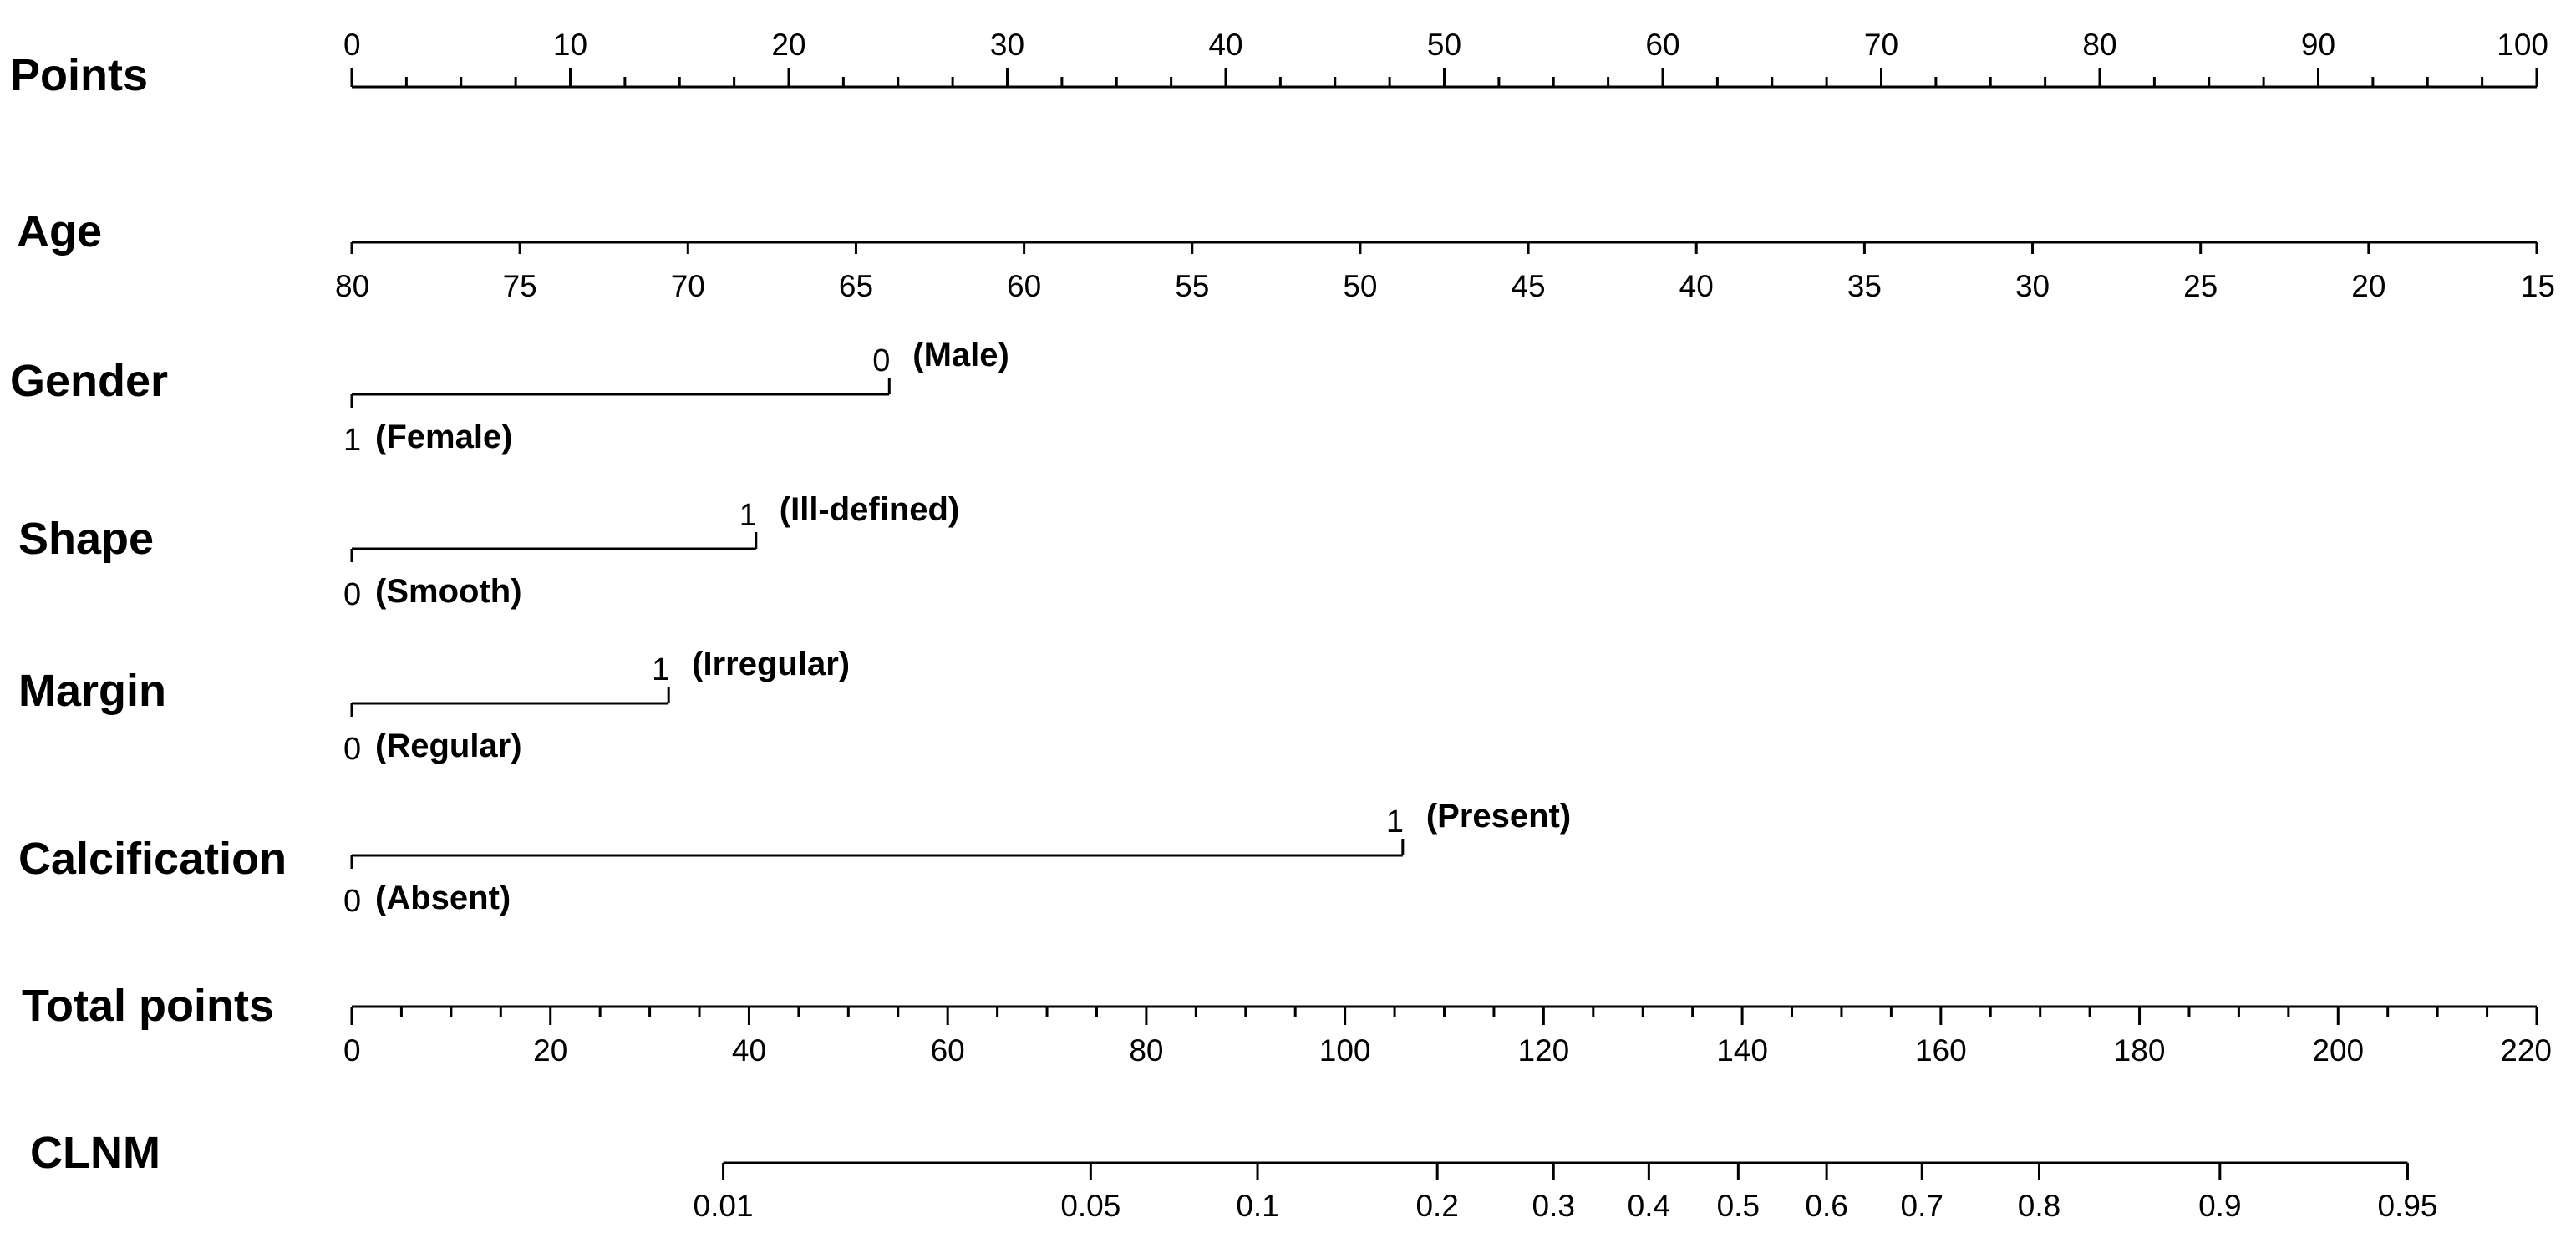  I want to click on row-label-points: Points, so click(79, 75).